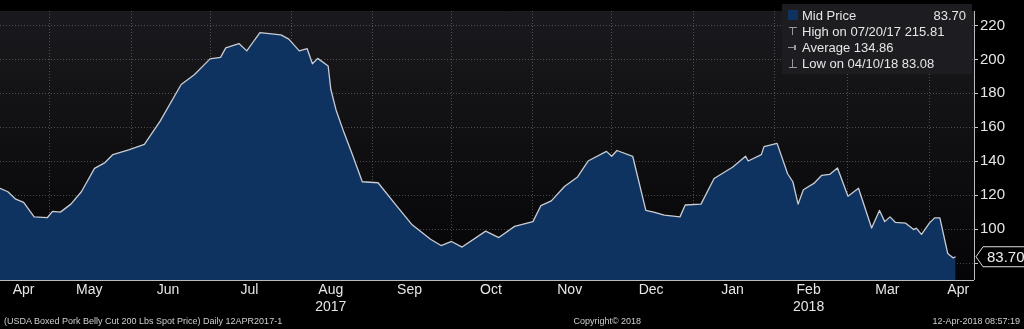 The image size is (1024, 329). What do you see at coordinates (830, 15) in the screenshot?
I see `legend-label: Mid Price` at bounding box center [830, 15].